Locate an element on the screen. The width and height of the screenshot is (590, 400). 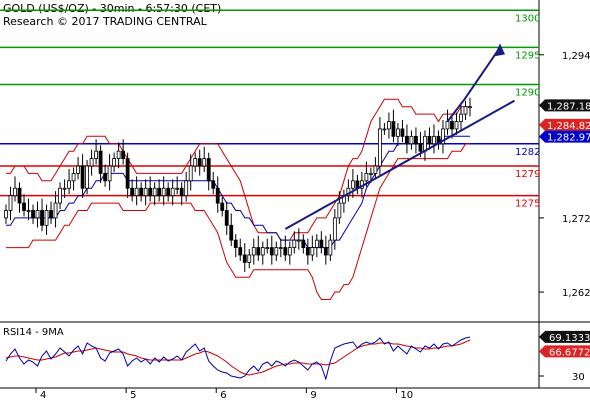
rsi-tag-red: 66.6772 is located at coordinates (564, 351).